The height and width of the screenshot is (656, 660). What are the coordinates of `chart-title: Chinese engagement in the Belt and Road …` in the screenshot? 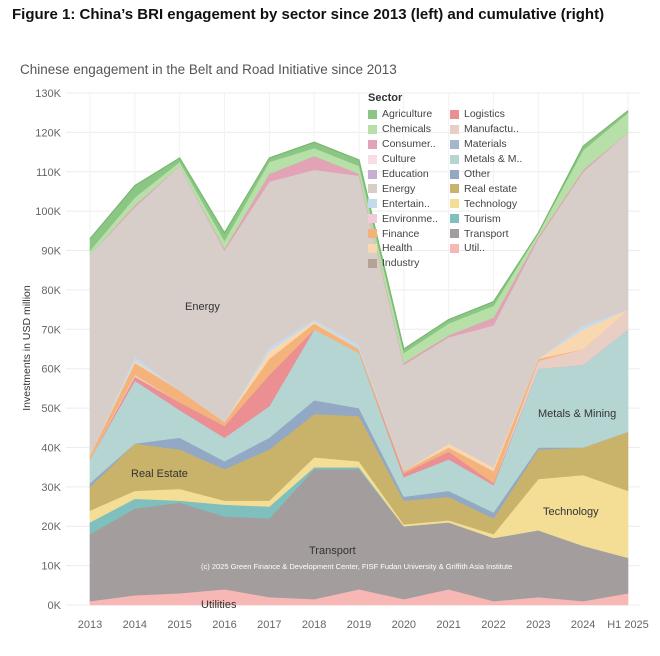 It's located at (208, 69).